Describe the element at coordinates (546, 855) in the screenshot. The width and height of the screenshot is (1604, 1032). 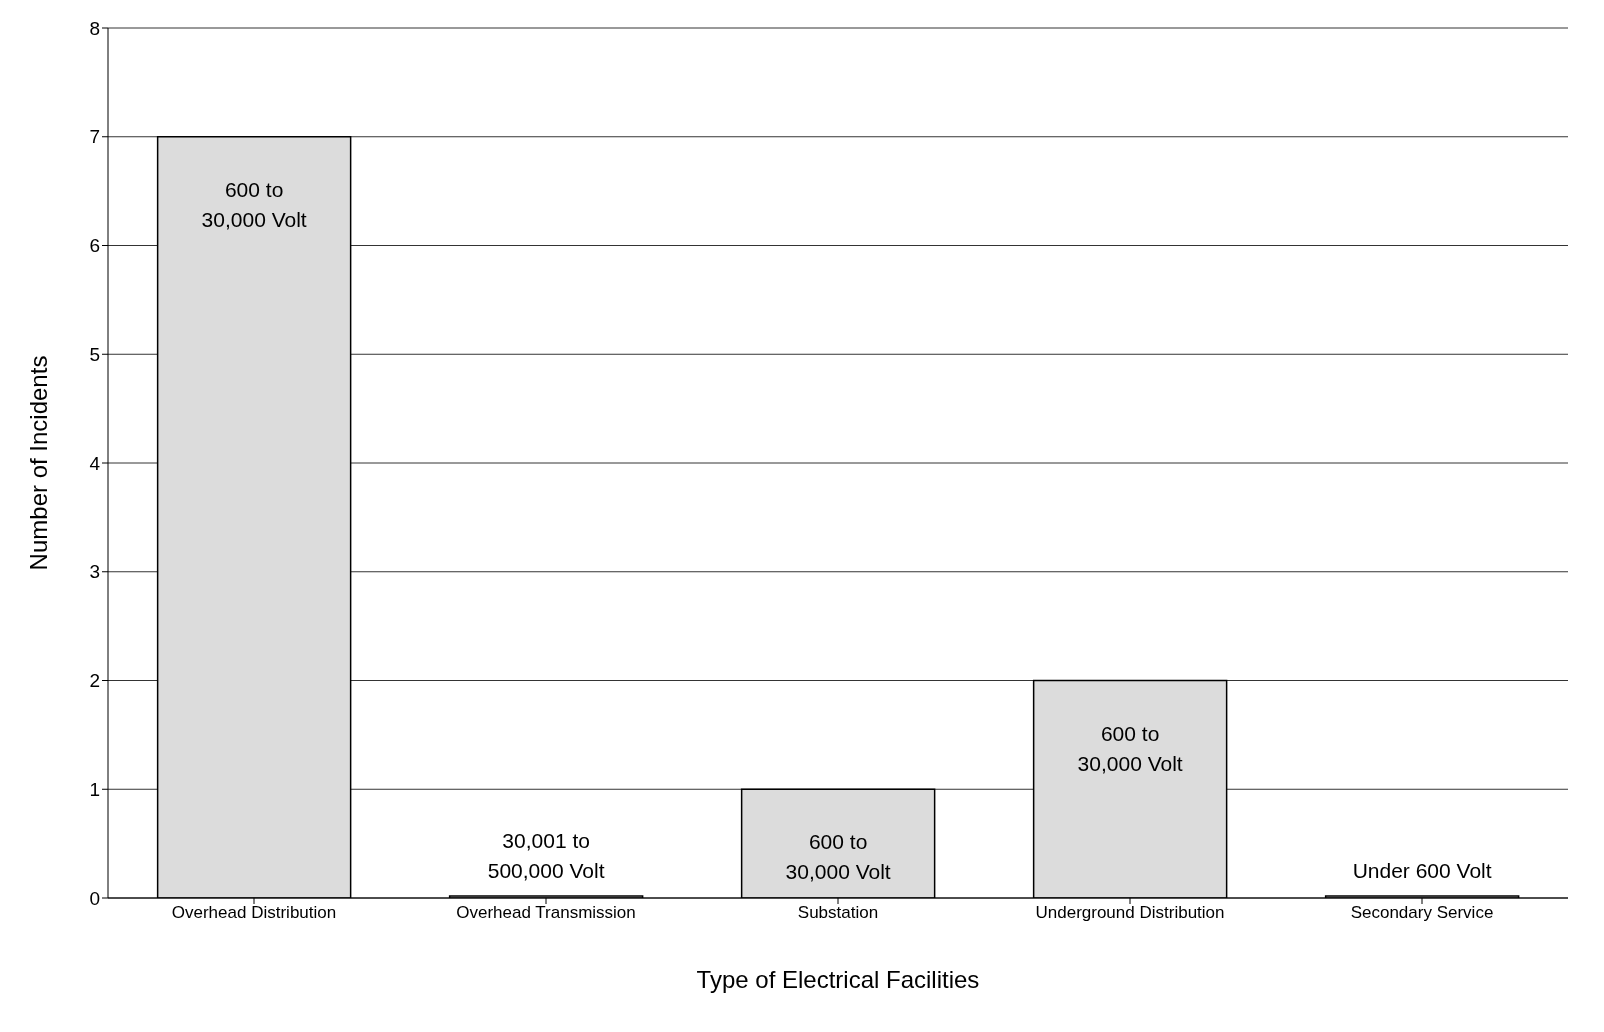
I see `annotation: 30,001 to 500,000 Volt` at that location.